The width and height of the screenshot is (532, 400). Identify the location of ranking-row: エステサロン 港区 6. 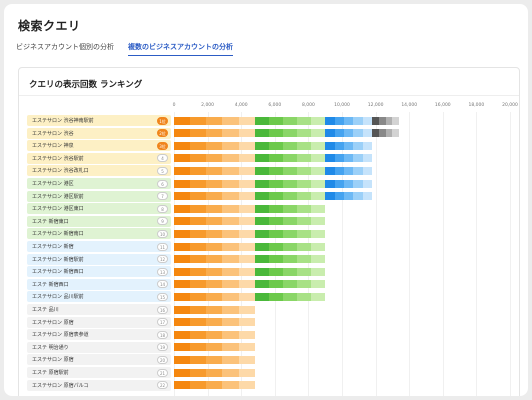
(272, 183).